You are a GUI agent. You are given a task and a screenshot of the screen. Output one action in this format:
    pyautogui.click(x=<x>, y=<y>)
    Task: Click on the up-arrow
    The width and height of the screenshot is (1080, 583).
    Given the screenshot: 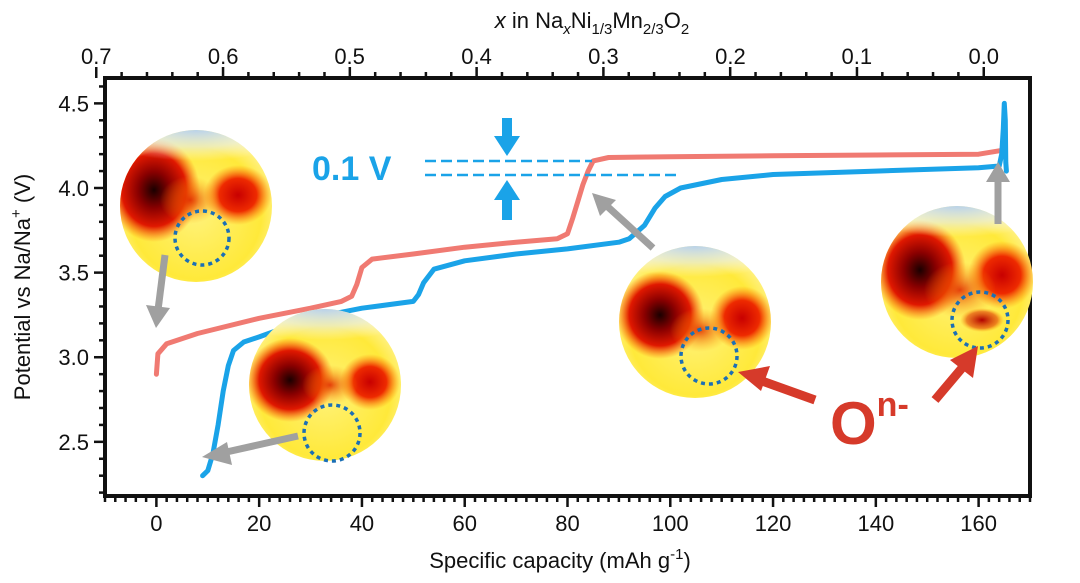 What is the action you would take?
    pyautogui.click(x=507, y=200)
    